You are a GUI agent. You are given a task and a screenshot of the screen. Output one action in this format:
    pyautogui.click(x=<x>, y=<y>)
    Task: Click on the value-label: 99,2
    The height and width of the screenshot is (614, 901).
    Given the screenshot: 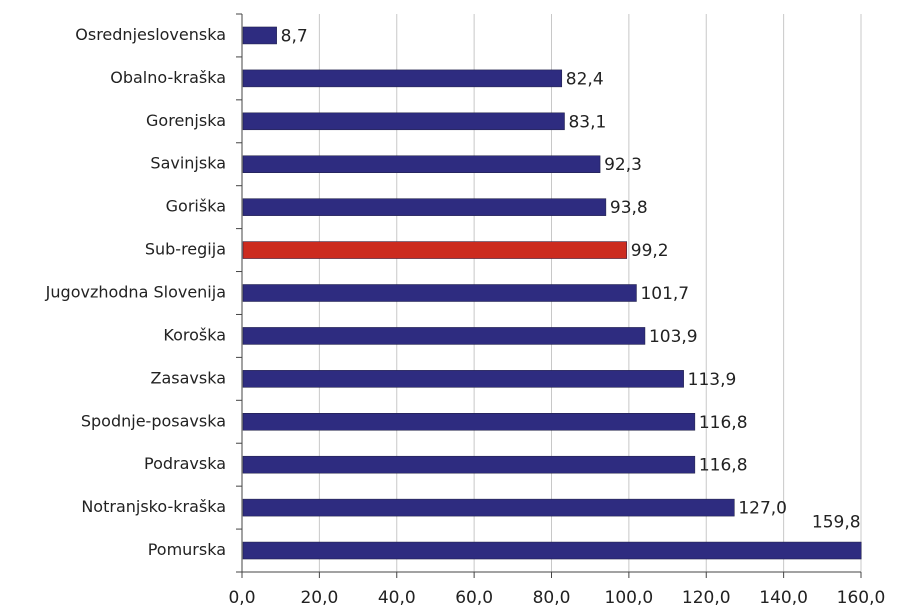 What is the action you would take?
    pyautogui.click(x=650, y=251)
    